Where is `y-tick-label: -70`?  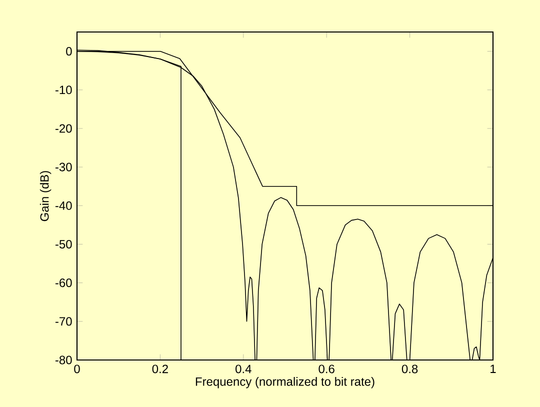
y-tick-label: -70 is located at coordinates (63, 321).